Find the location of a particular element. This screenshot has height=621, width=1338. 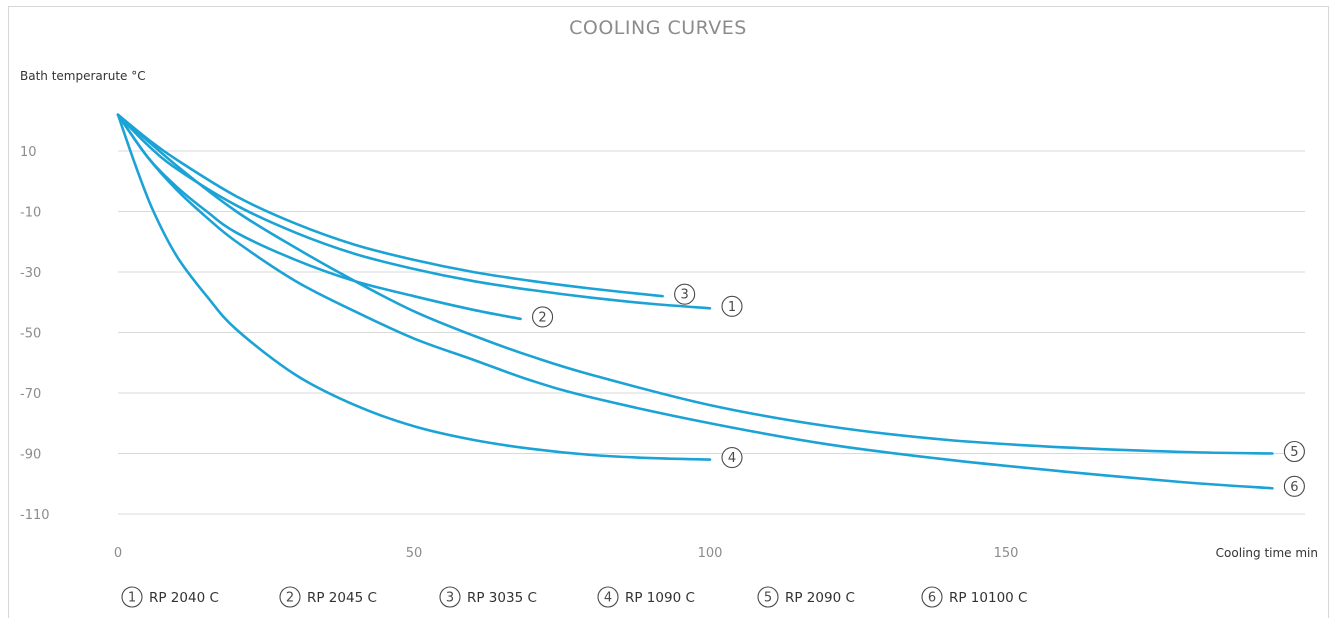

marker-number: 4 is located at coordinates (732, 458).